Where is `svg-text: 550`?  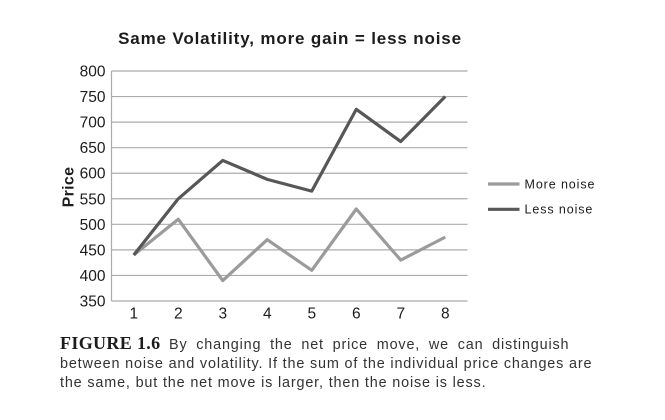 svg-text: 550 is located at coordinates (93, 199).